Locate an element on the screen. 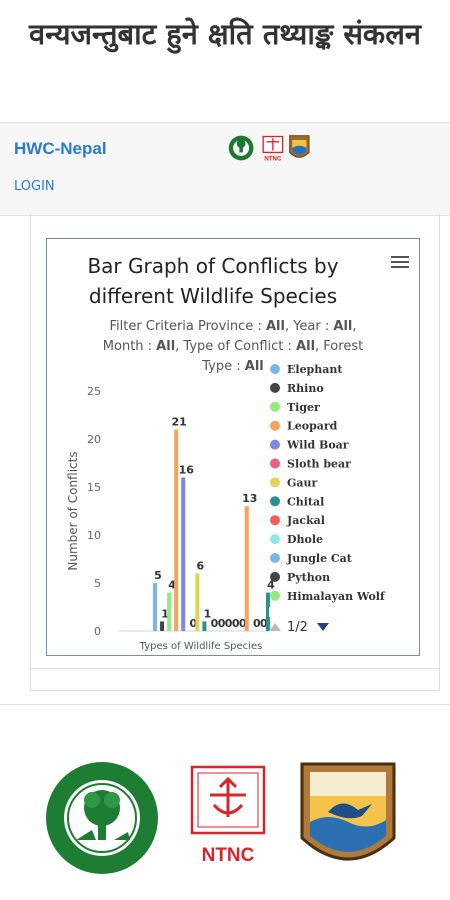 The width and height of the screenshot is (450, 900). chart-title-line2: different Wildlife Species is located at coordinates (213, 296).